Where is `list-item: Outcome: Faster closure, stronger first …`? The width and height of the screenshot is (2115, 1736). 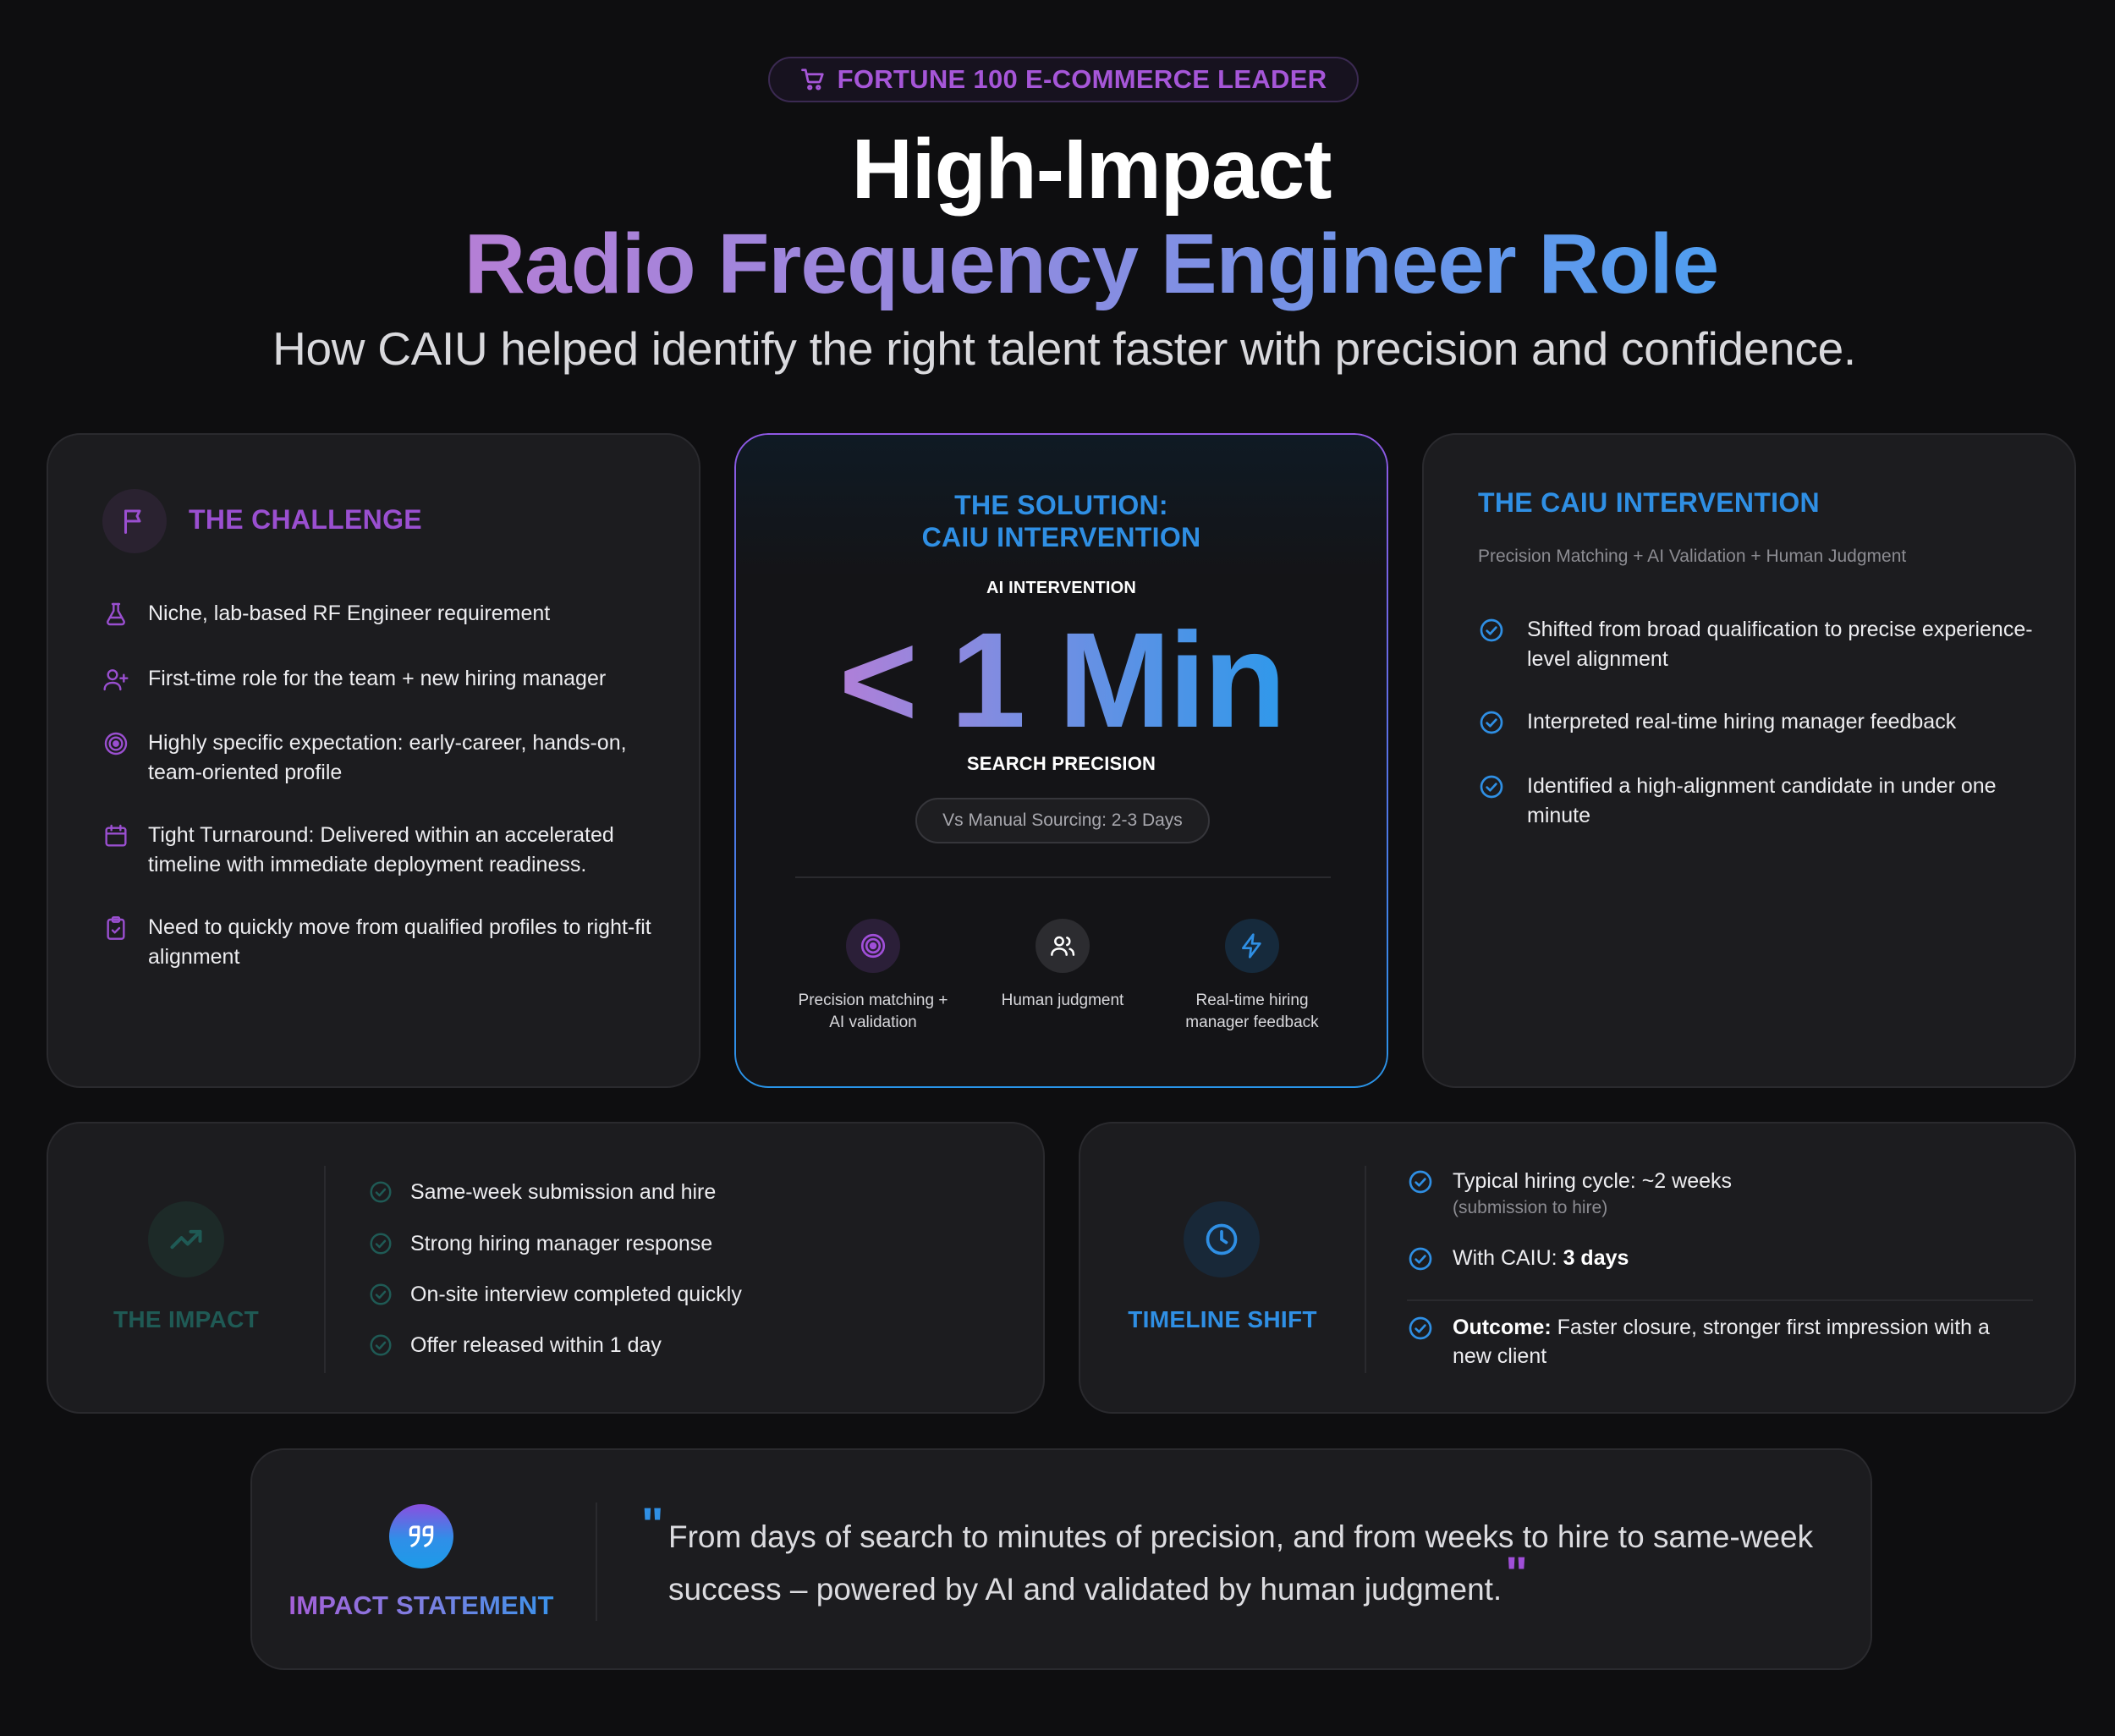 list-item: Outcome: Faster closure, stronger first … is located at coordinates (1720, 1342).